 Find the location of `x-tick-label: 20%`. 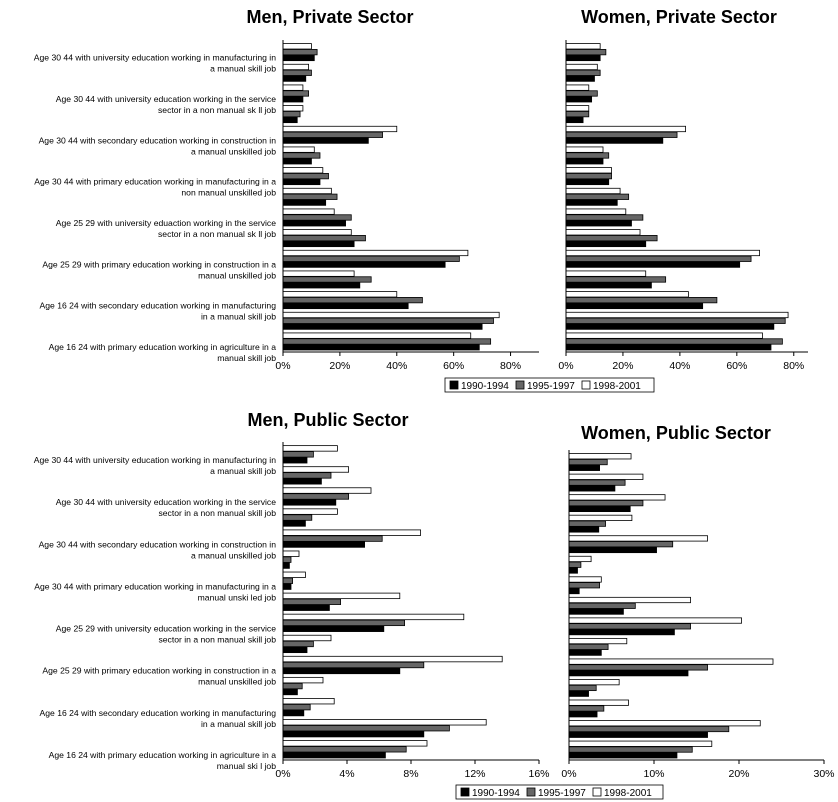

x-tick-label: 20% is located at coordinates (339, 366).